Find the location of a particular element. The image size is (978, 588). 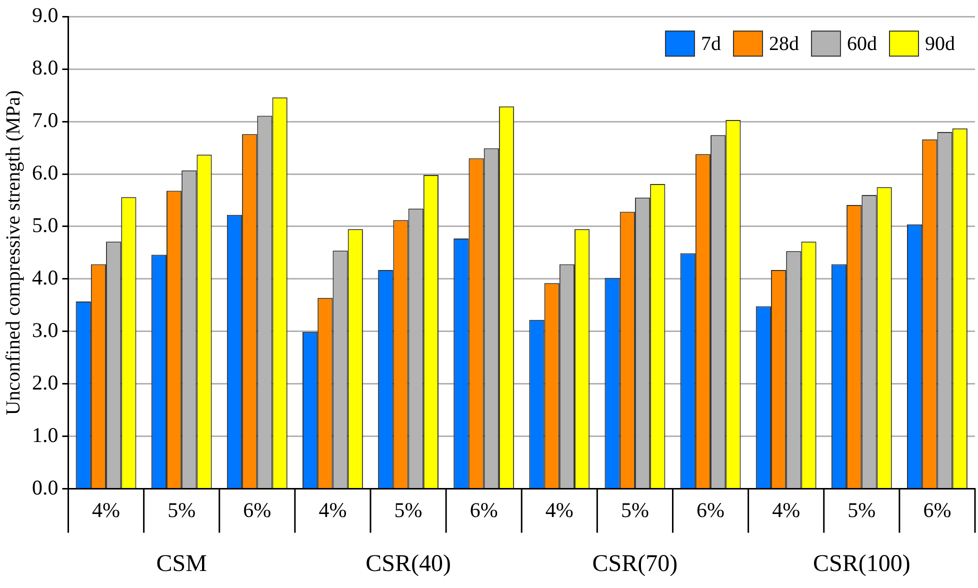

y-tick-label: 3.0 is located at coordinates (45, 330).